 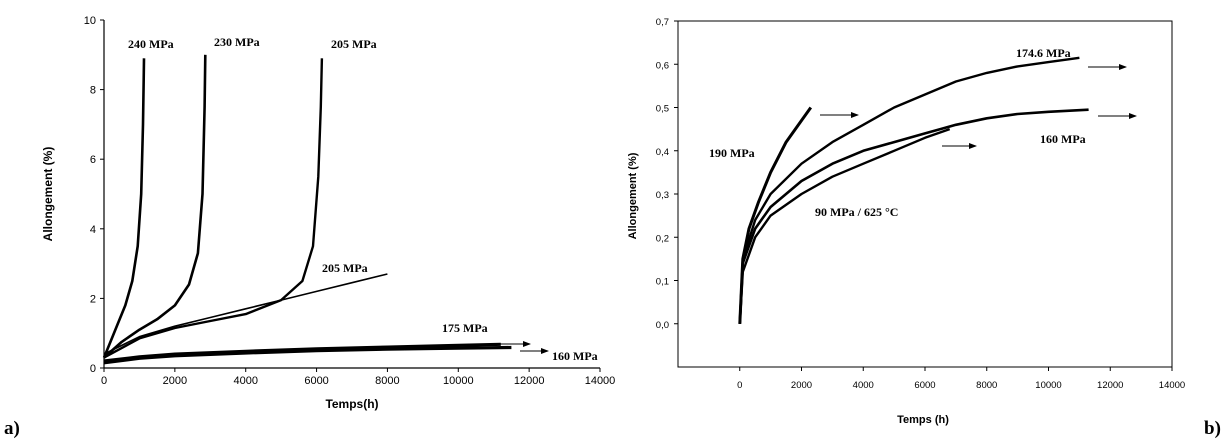 I want to click on panel-b-x-tick-label: 6000, so click(x=924, y=385).